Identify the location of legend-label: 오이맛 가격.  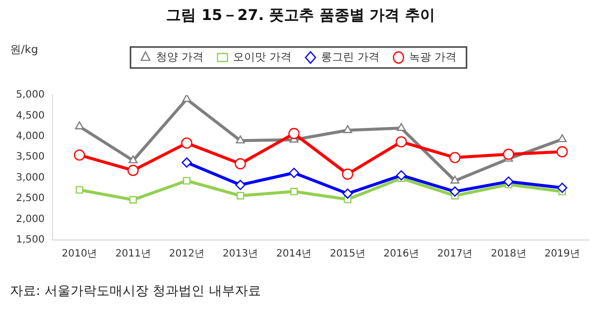
(262, 57).